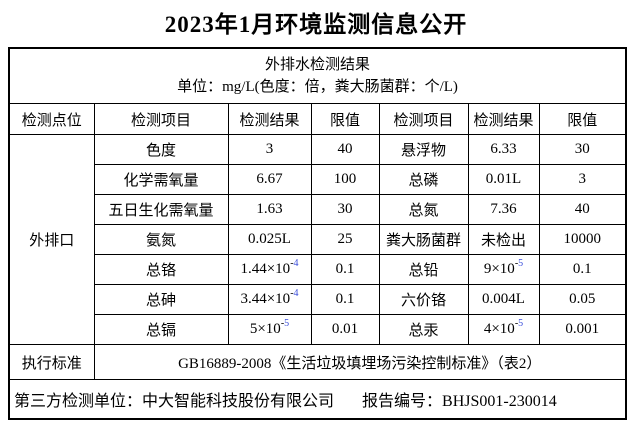 The width and height of the screenshot is (632, 433). Describe the element at coordinates (161, 119) in the screenshot. I see `col-header-item-1: 检测项目` at that location.